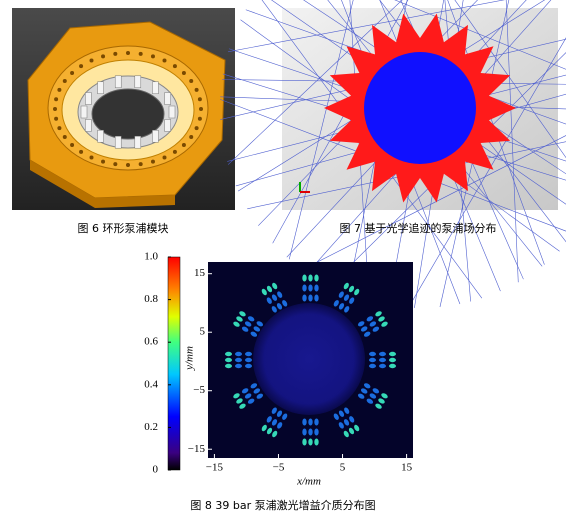  I want to click on y-tick-label: 15, so click(200, 273).